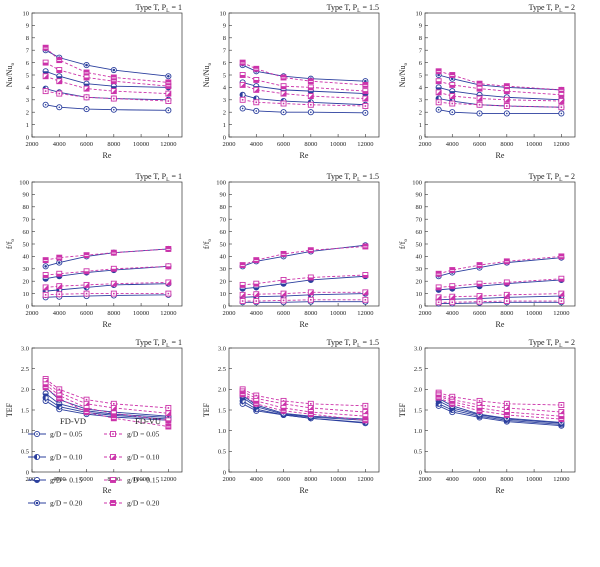 This screenshot has height=567, width=600. Describe the element at coordinates (369, 342) in the screenshot. I see `panel-title-value: = 1.5` at that location.